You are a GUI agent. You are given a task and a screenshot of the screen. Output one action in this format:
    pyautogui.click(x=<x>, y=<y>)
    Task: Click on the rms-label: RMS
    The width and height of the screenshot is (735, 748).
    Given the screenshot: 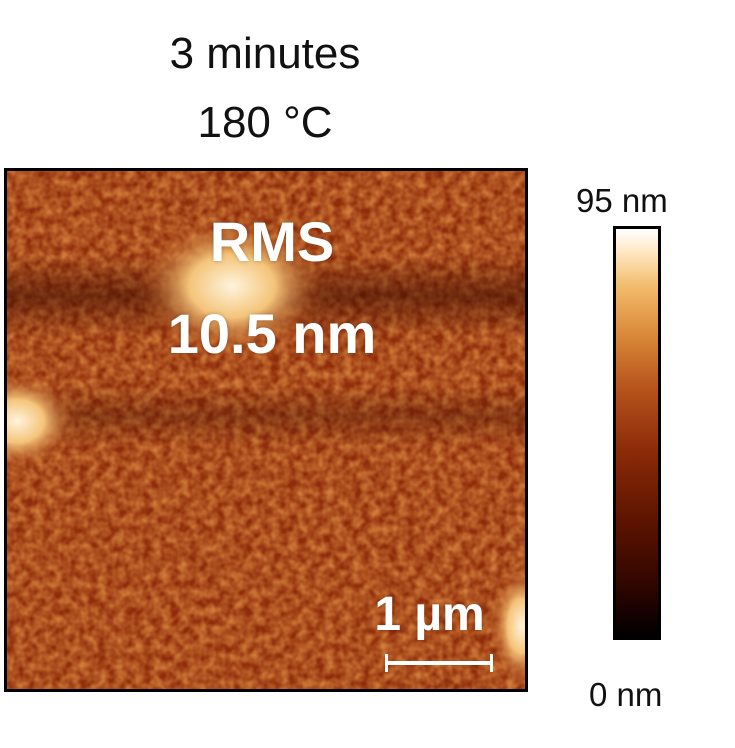 What is the action you would take?
    pyautogui.click(x=272, y=241)
    